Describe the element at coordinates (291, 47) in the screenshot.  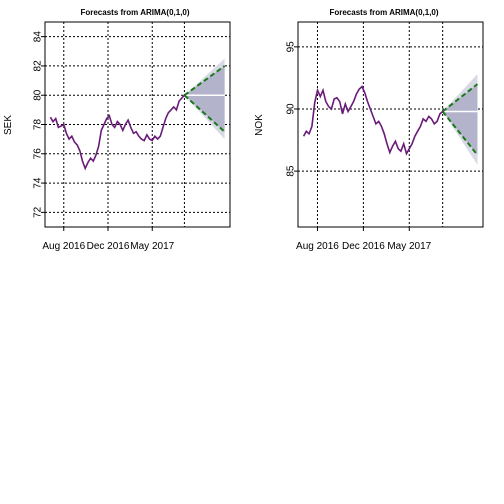
I see `y-tick-label: 95` at that location.